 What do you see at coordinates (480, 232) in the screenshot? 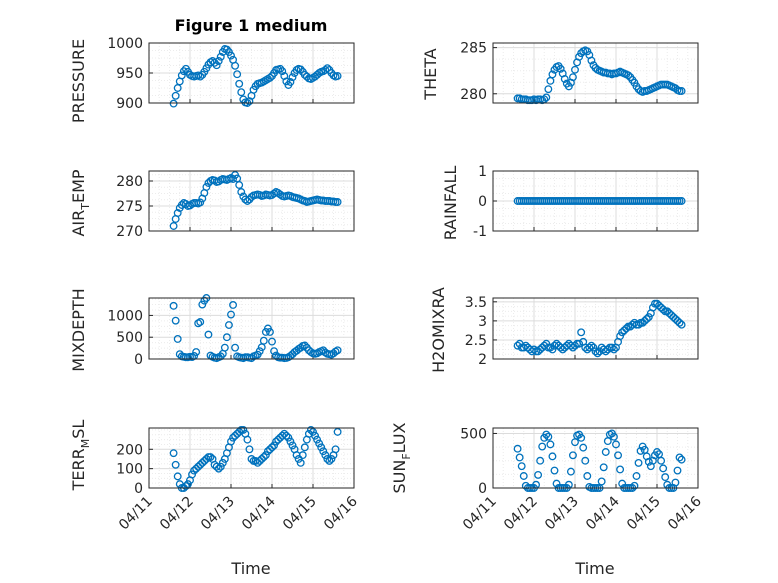
I see `ytick-label: -1` at bounding box center [480, 232].